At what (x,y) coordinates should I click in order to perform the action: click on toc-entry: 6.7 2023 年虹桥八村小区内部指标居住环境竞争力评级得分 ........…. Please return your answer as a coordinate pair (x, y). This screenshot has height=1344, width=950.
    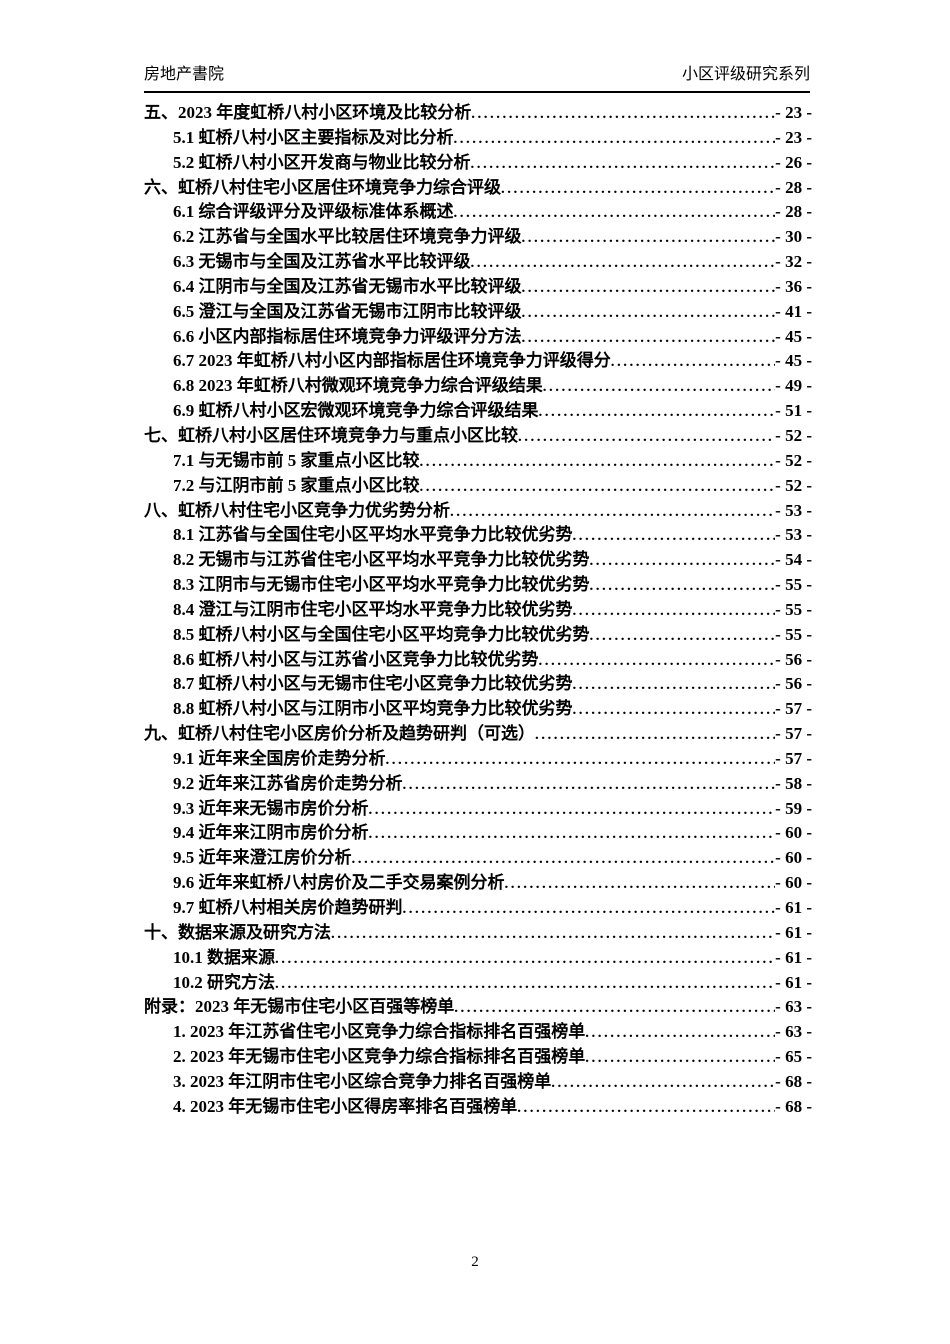
    Looking at the image, I should click on (478, 361).